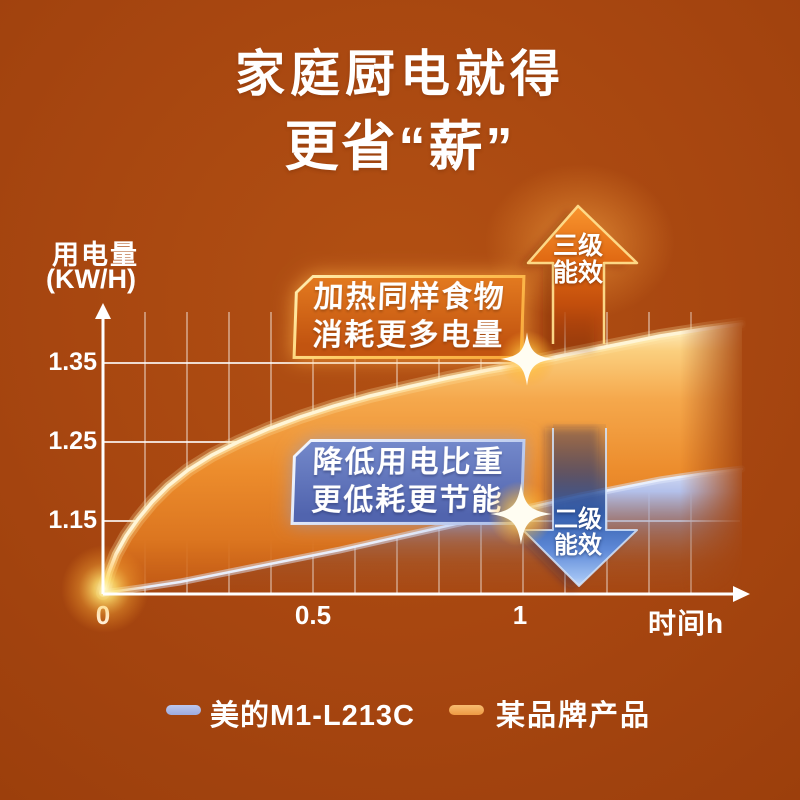  I want to click on legend-label-midea: 美的M1-L213C, so click(312, 716).